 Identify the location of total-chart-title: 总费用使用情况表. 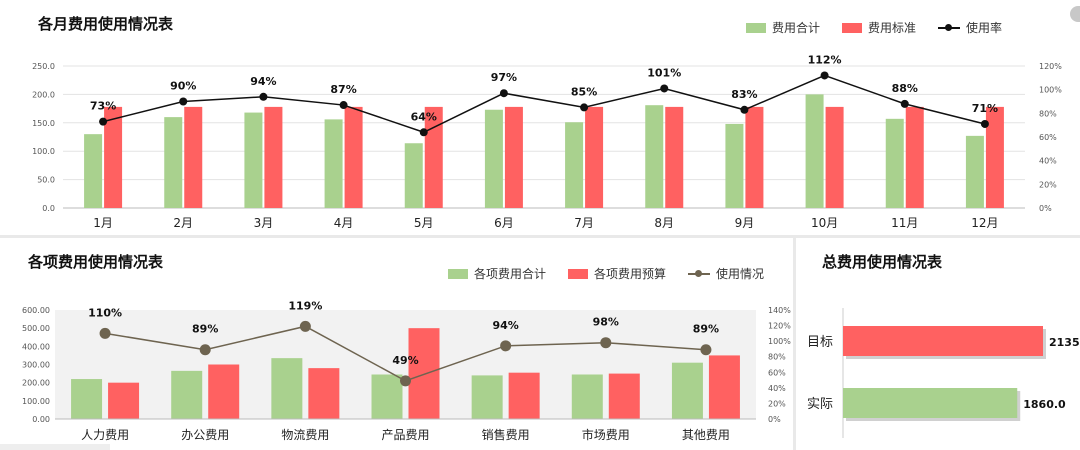
(882, 262).